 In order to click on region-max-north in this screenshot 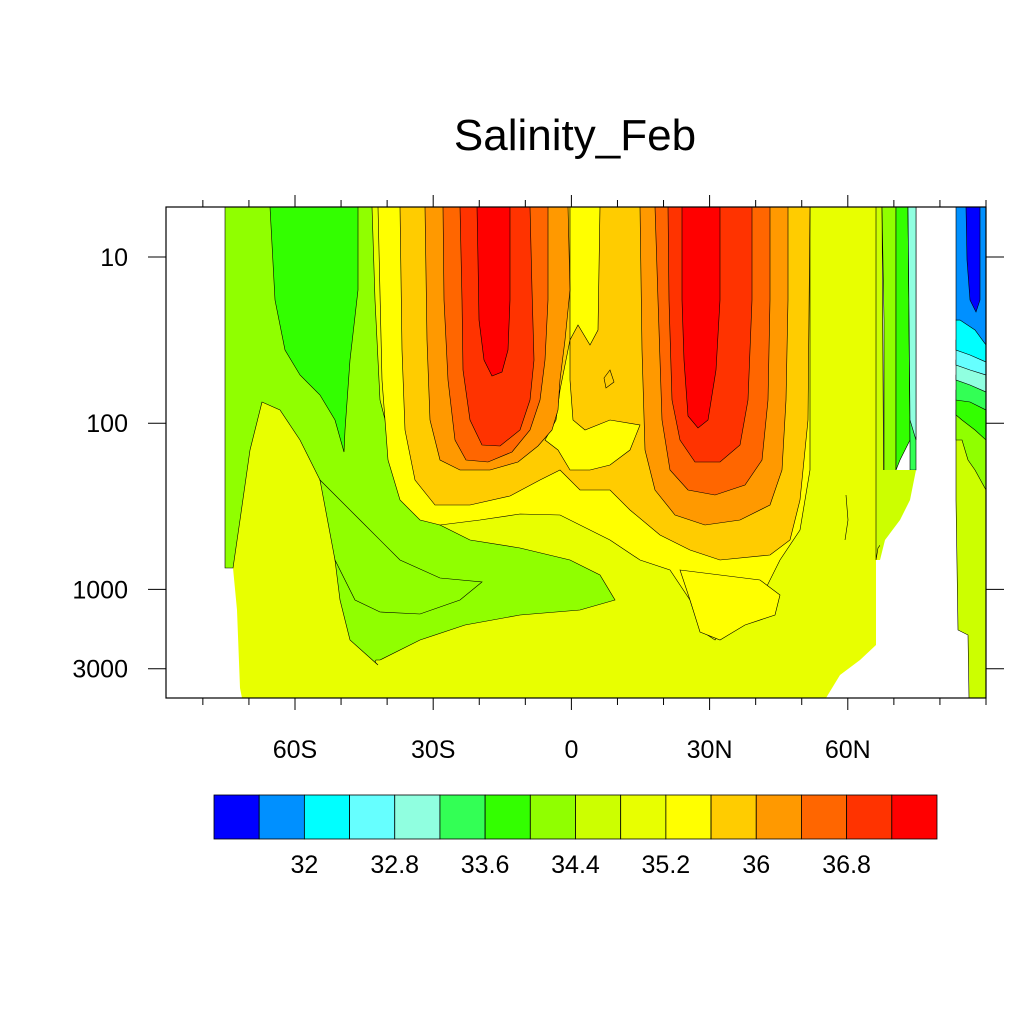, I will do `click(701, 318)`.